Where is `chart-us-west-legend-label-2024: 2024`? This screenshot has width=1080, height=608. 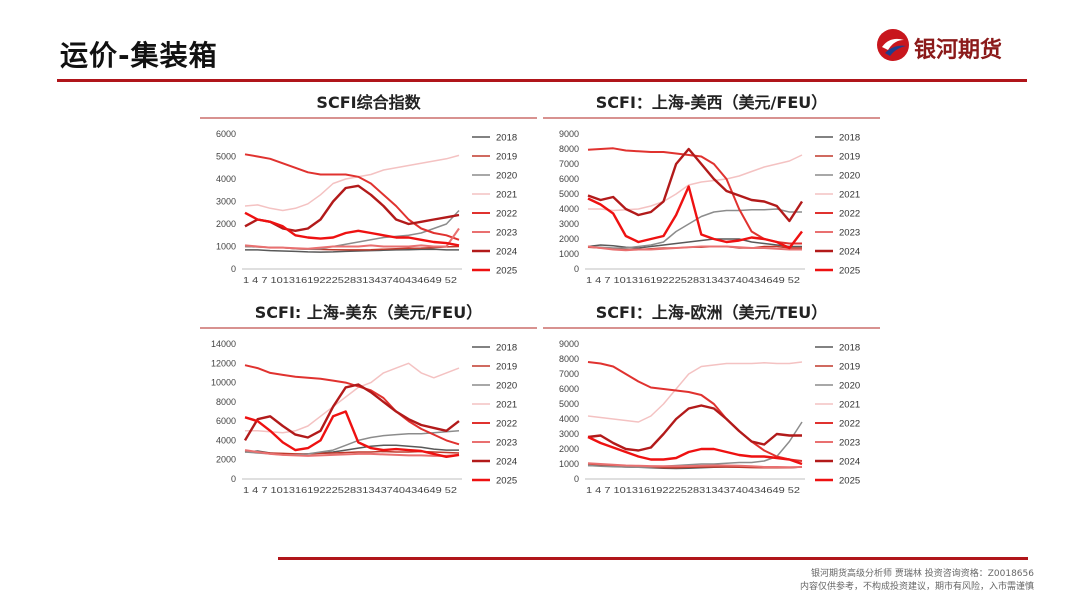
chart-us-west-legend-label-2024: 2024 is located at coordinates (849, 252).